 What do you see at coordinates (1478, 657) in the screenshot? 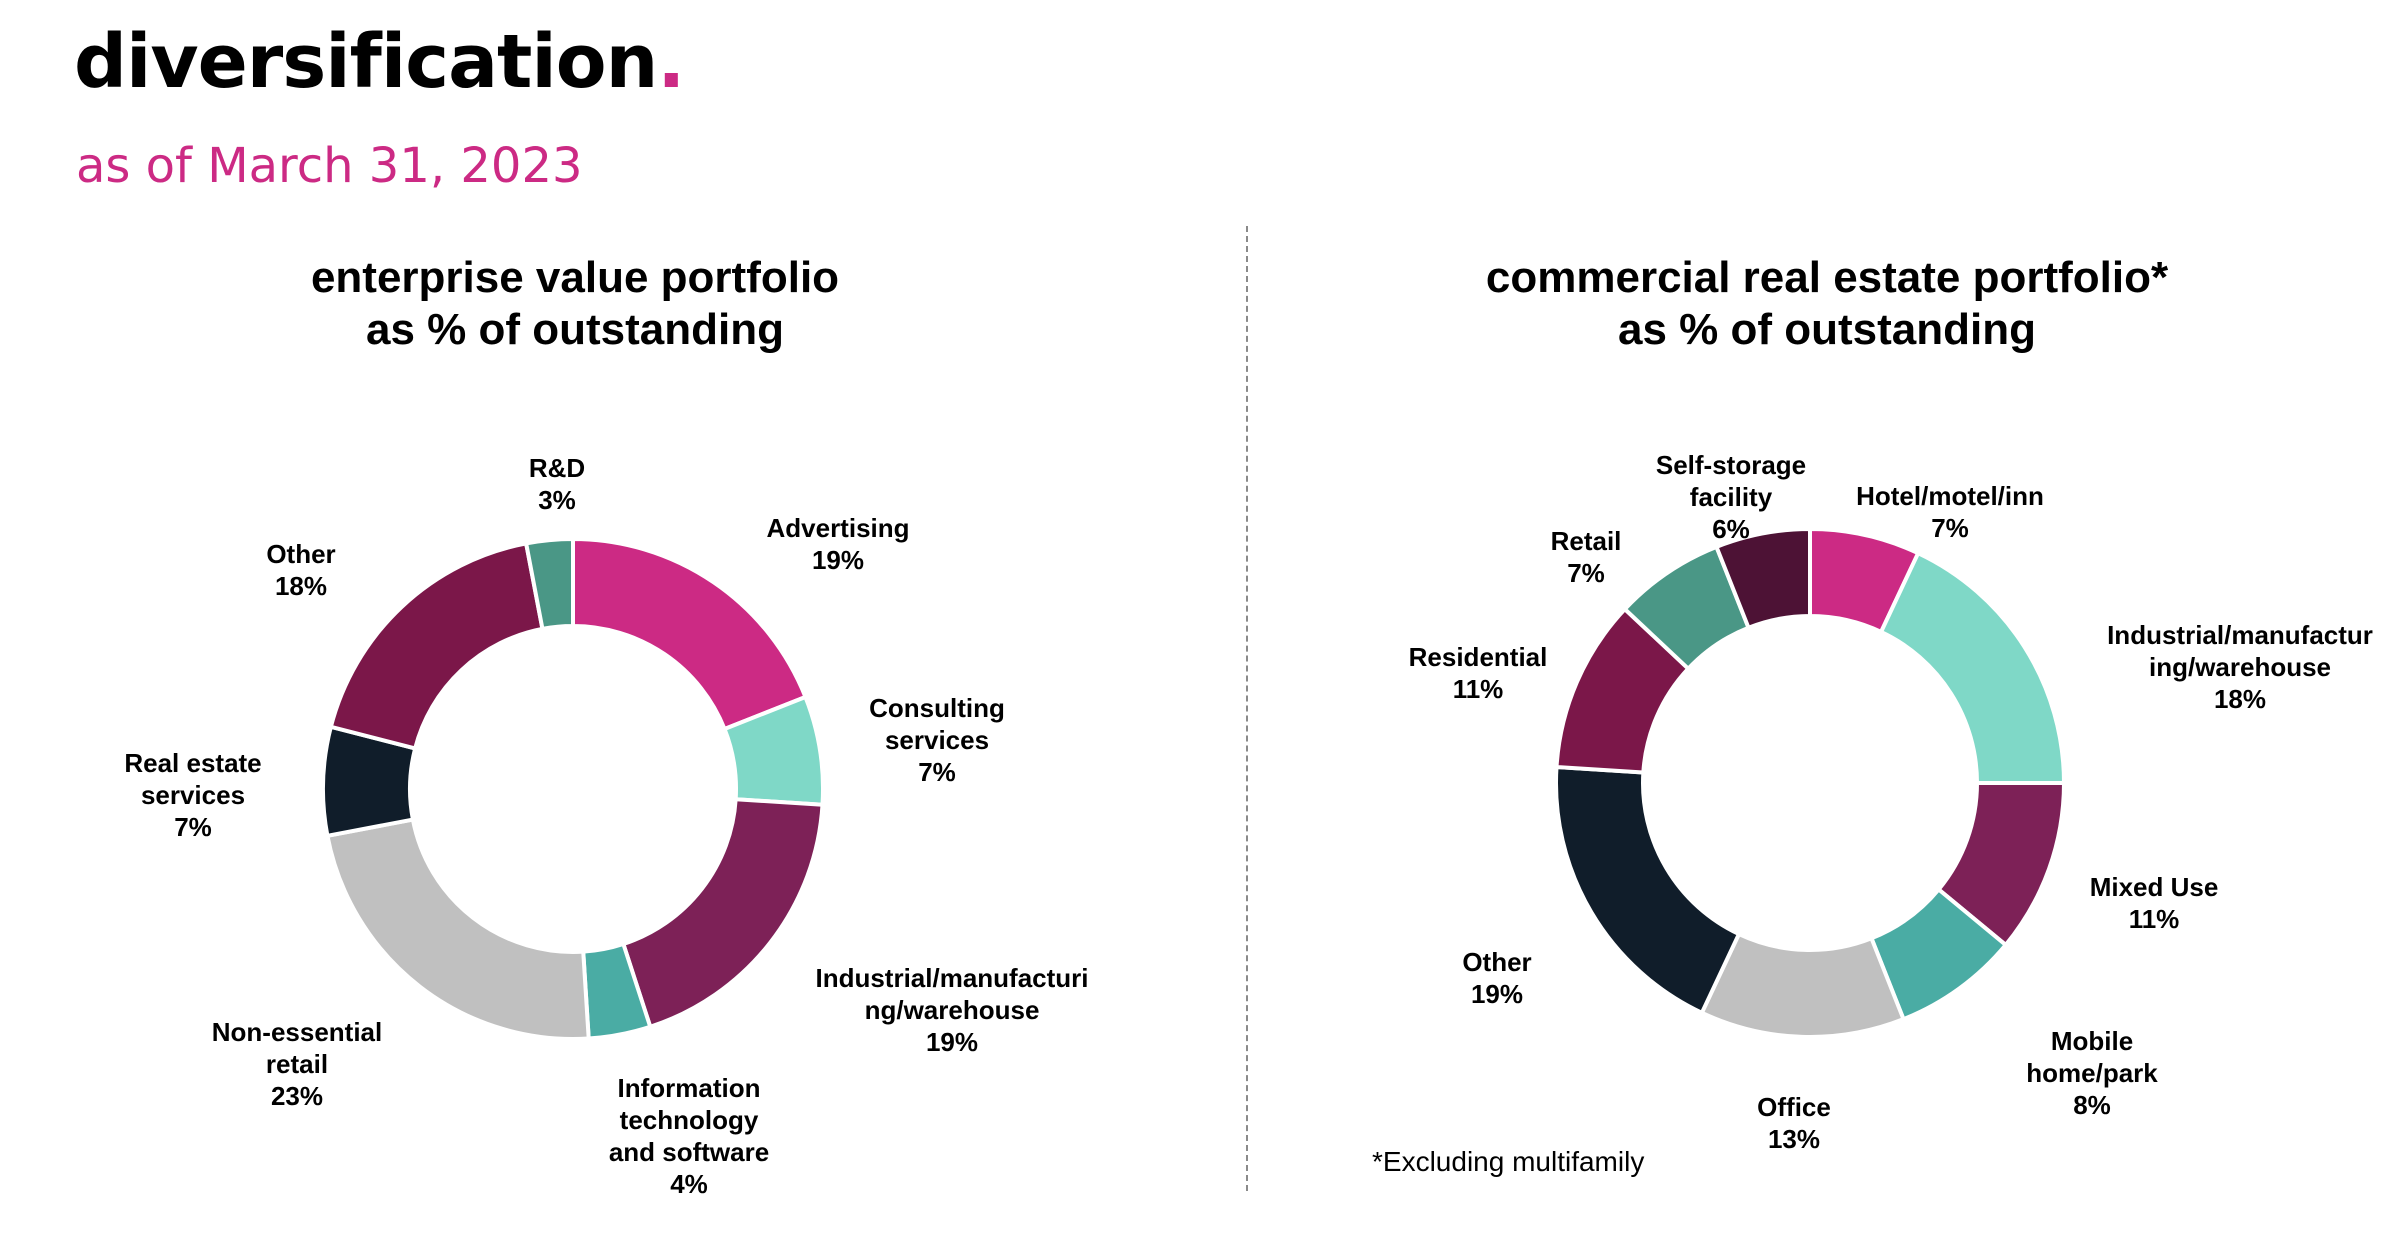
I see `slice-label-text: Residential` at bounding box center [1478, 657].